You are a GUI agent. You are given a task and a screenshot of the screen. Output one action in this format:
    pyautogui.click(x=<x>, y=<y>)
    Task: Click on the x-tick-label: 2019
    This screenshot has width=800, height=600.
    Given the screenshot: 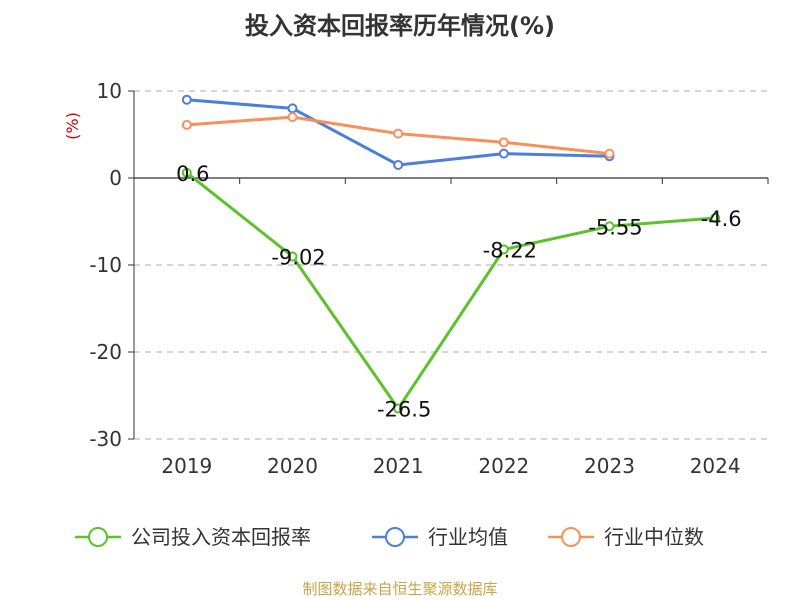 What is the action you would take?
    pyautogui.click(x=186, y=466)
    